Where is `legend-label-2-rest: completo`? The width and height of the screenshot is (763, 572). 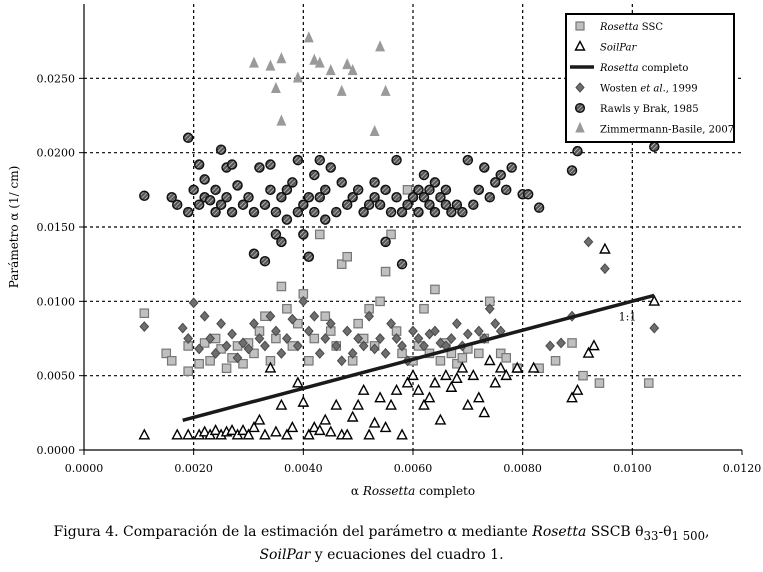
legend-label-2-rest: completo is located at coordinates (664, 68).